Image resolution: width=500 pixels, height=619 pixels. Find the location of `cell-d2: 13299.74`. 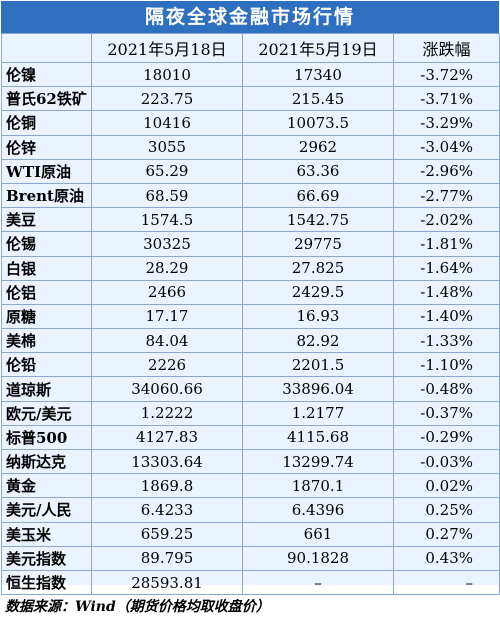

cell-d2: 13299.74 is located at coordinates (318, 461).